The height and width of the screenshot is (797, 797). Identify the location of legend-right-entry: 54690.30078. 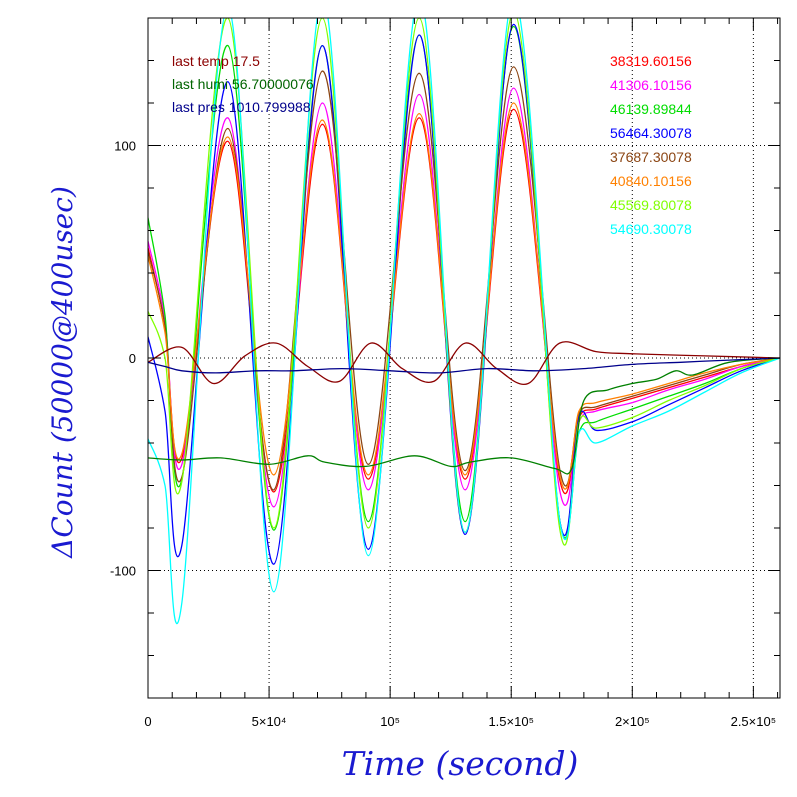
(651, 229).